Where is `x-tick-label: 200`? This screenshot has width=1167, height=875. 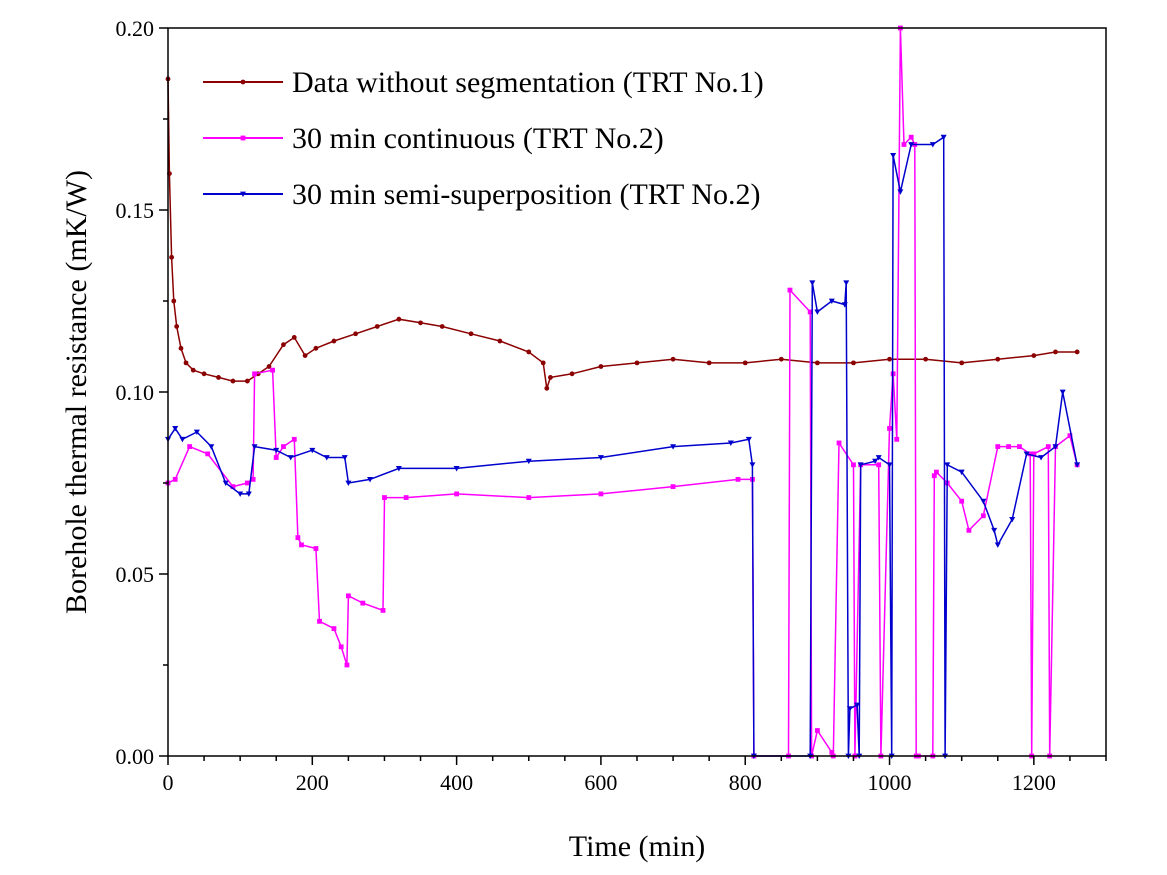
x-tick-label: 200 is located at coordinates (312, 782).